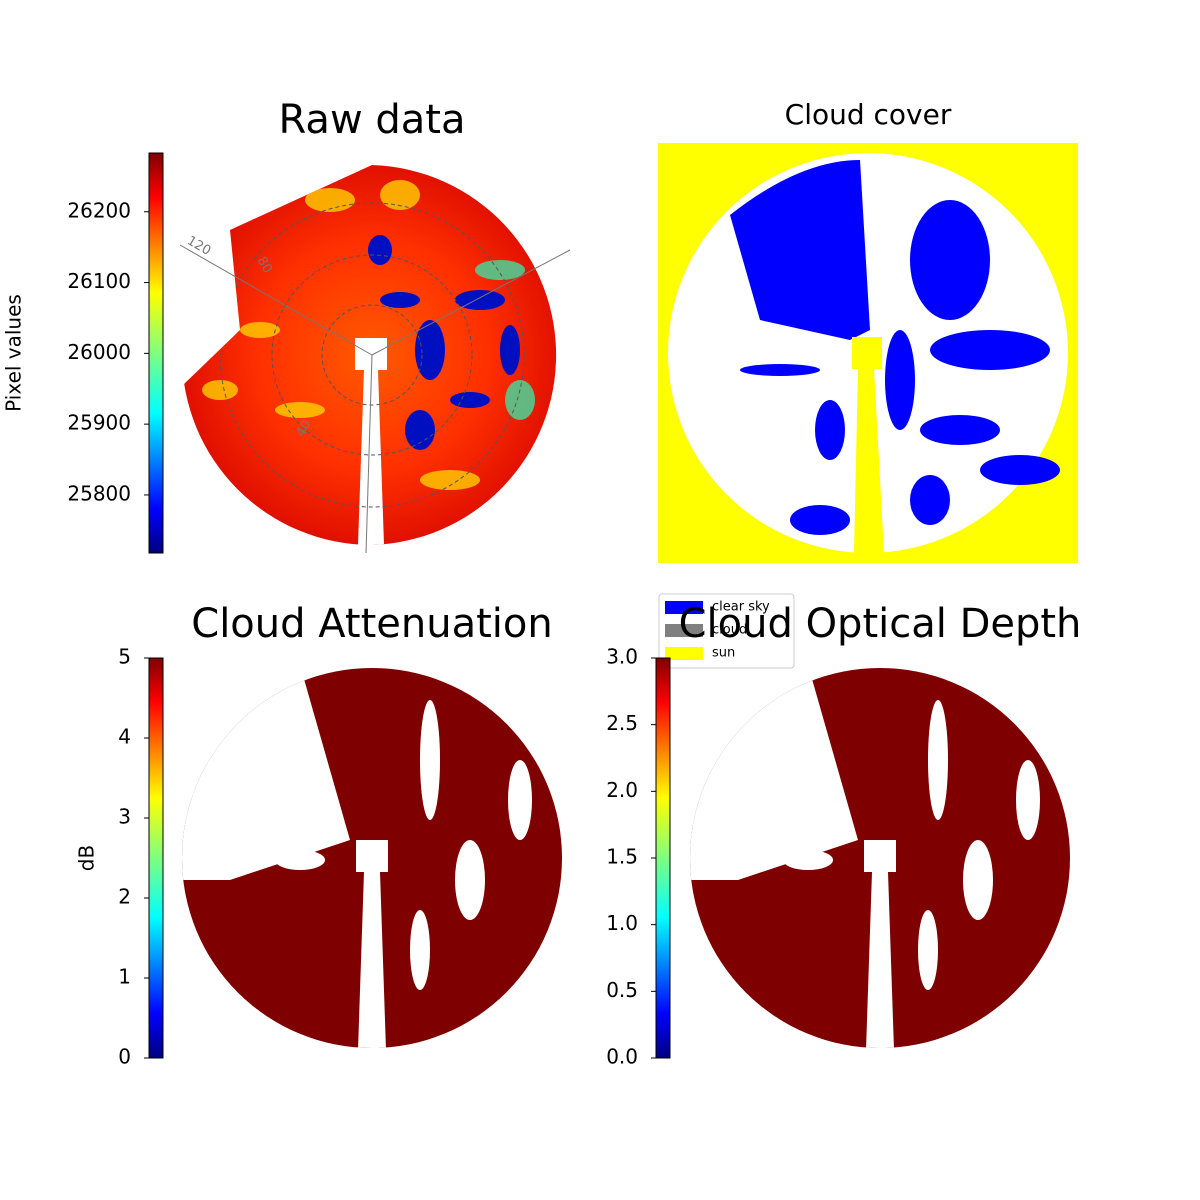 This screenshot has width=1200, height=1200. Describe the element at coordinates (622, 657) in the screenshot. I see `colorbar-tick-label: 3.0` at that location.